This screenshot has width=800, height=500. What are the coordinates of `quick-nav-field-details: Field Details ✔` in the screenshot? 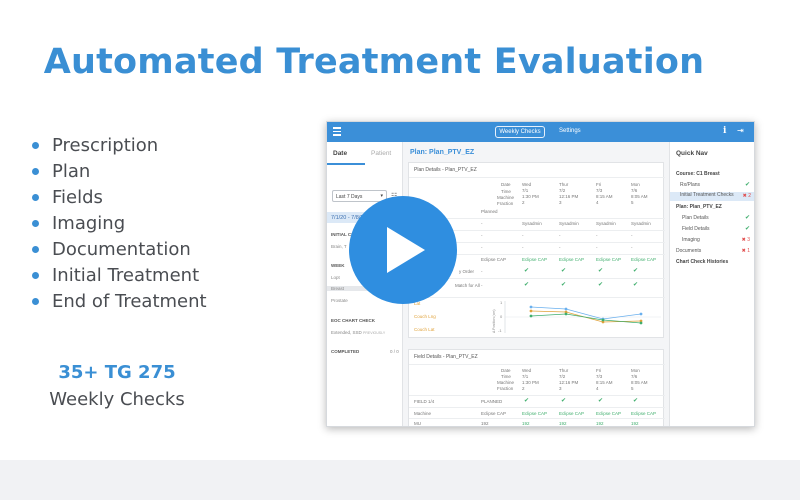 It's located at (716, 229).